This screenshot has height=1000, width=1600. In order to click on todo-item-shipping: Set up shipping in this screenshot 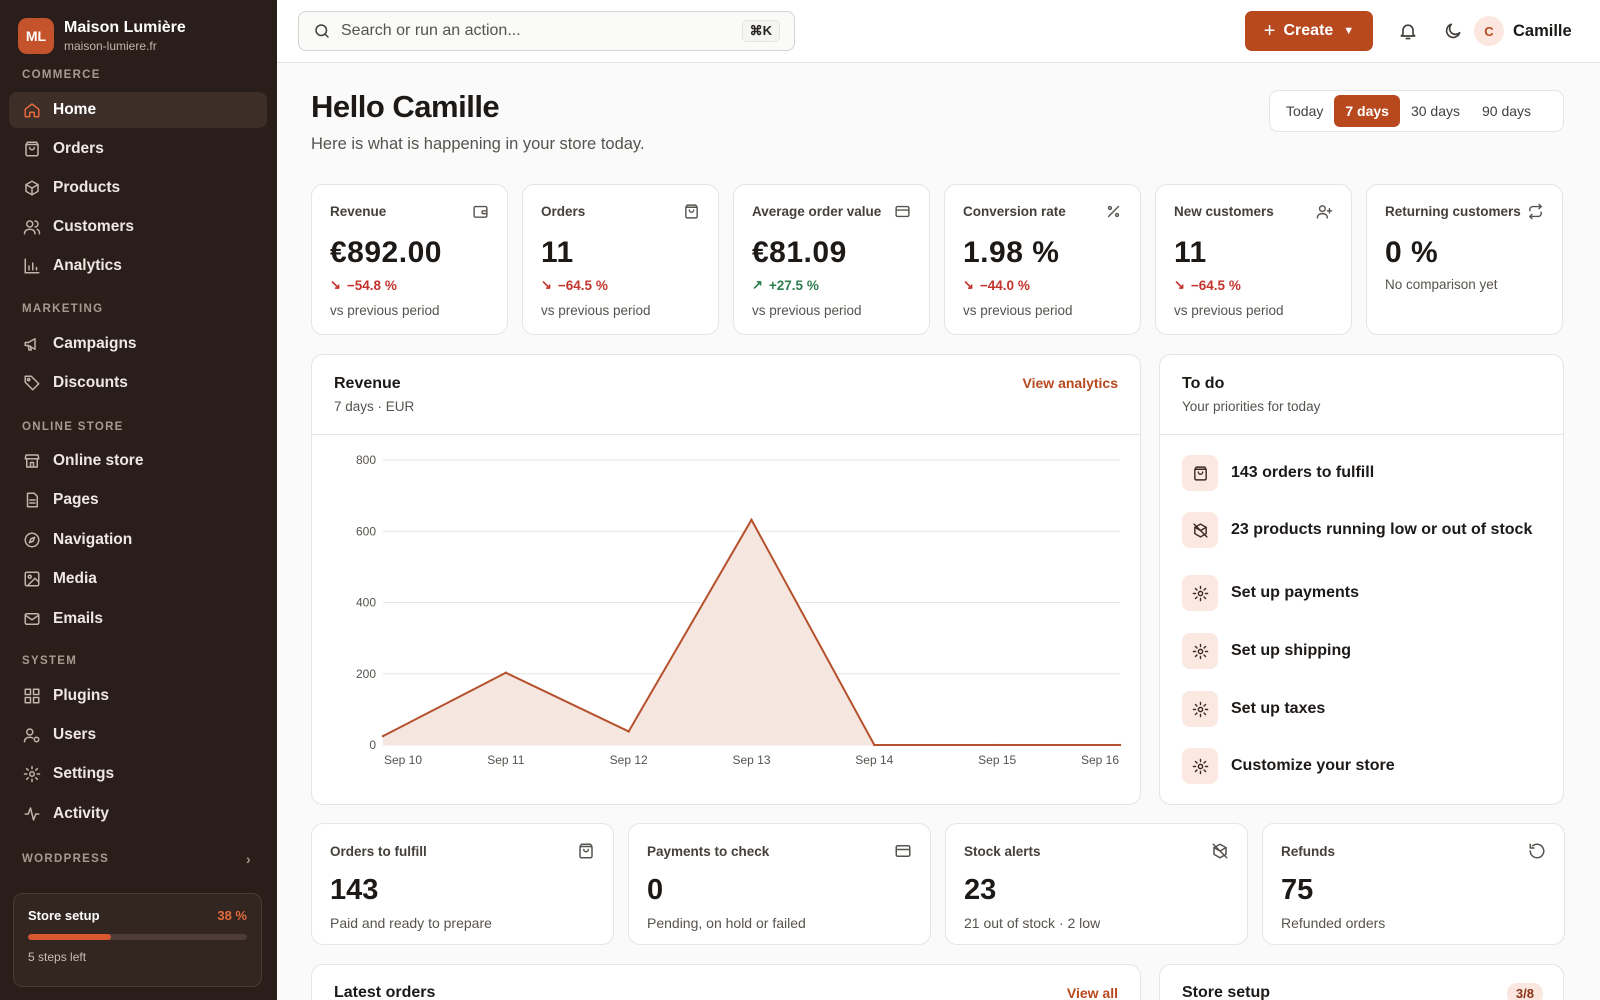, I will do `click(1362, 651)`.